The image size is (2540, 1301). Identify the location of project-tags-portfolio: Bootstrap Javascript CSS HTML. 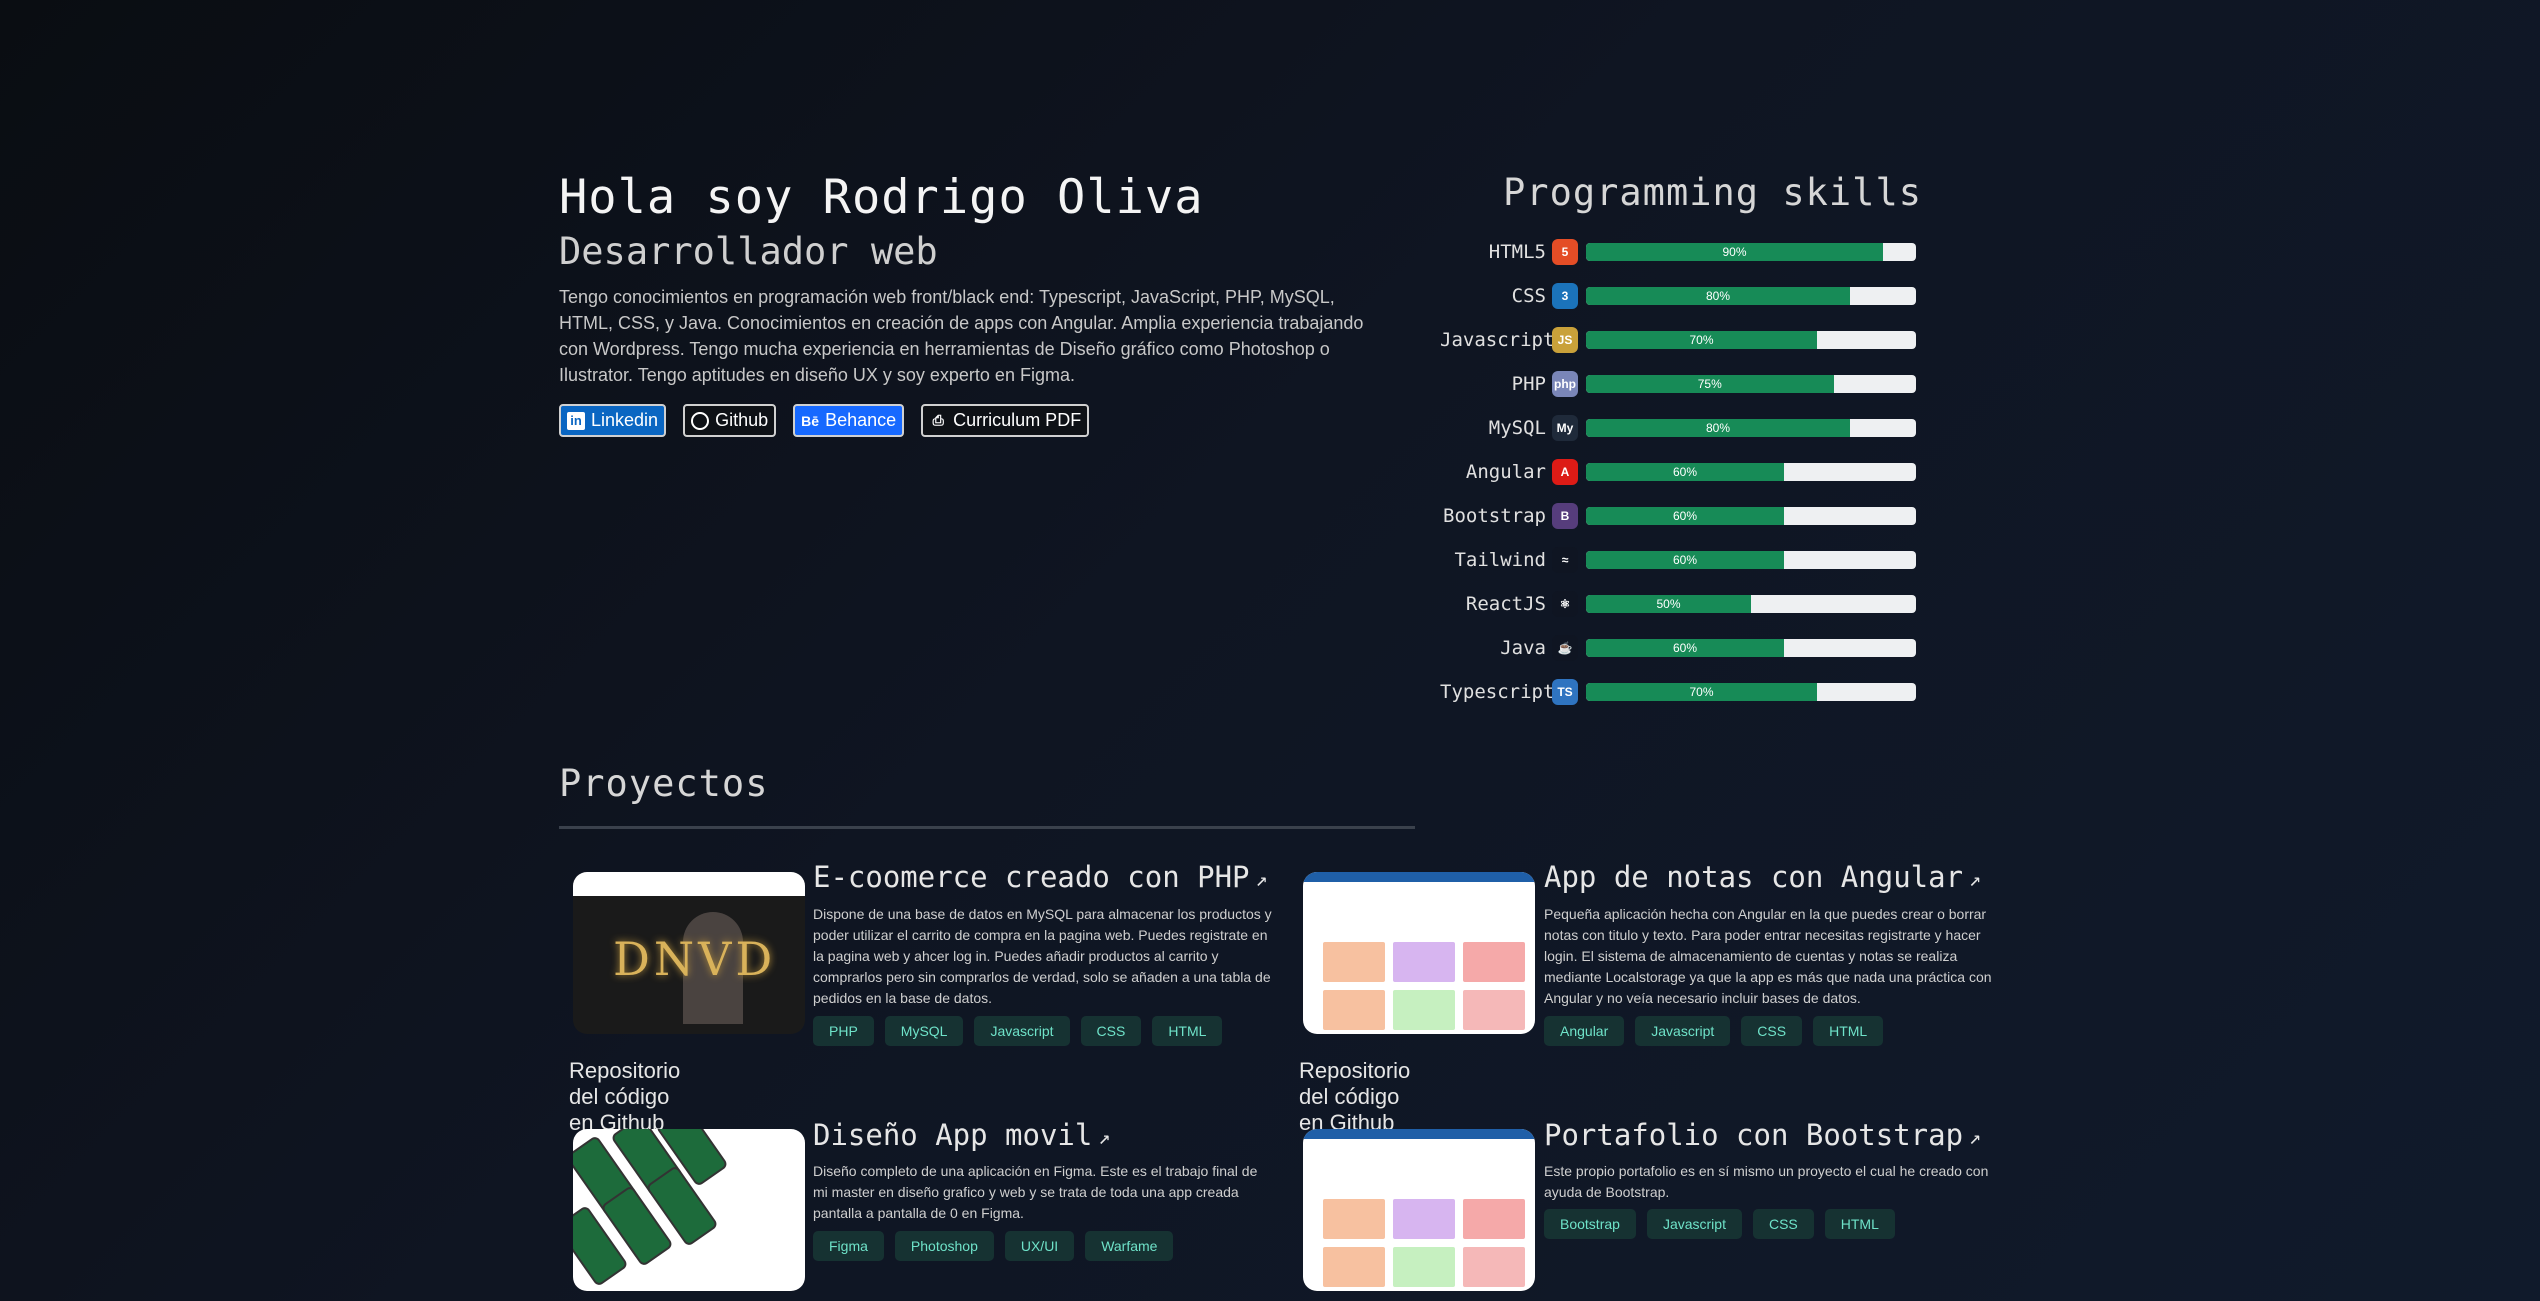
(1719, 1224).